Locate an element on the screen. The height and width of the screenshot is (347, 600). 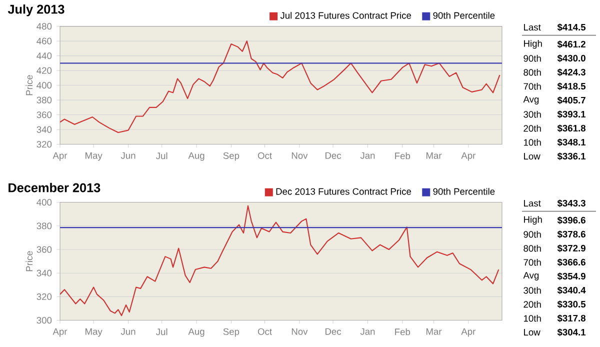
text: $354.9 is located at coordinates (571, 276).